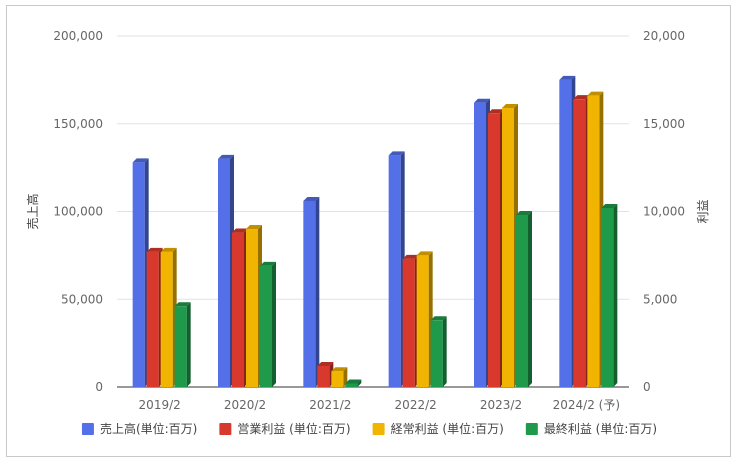 This screenshot has width=740, height=466. I want to click on legend-item: 経常利益 (単位:百万), so click(438, 428).